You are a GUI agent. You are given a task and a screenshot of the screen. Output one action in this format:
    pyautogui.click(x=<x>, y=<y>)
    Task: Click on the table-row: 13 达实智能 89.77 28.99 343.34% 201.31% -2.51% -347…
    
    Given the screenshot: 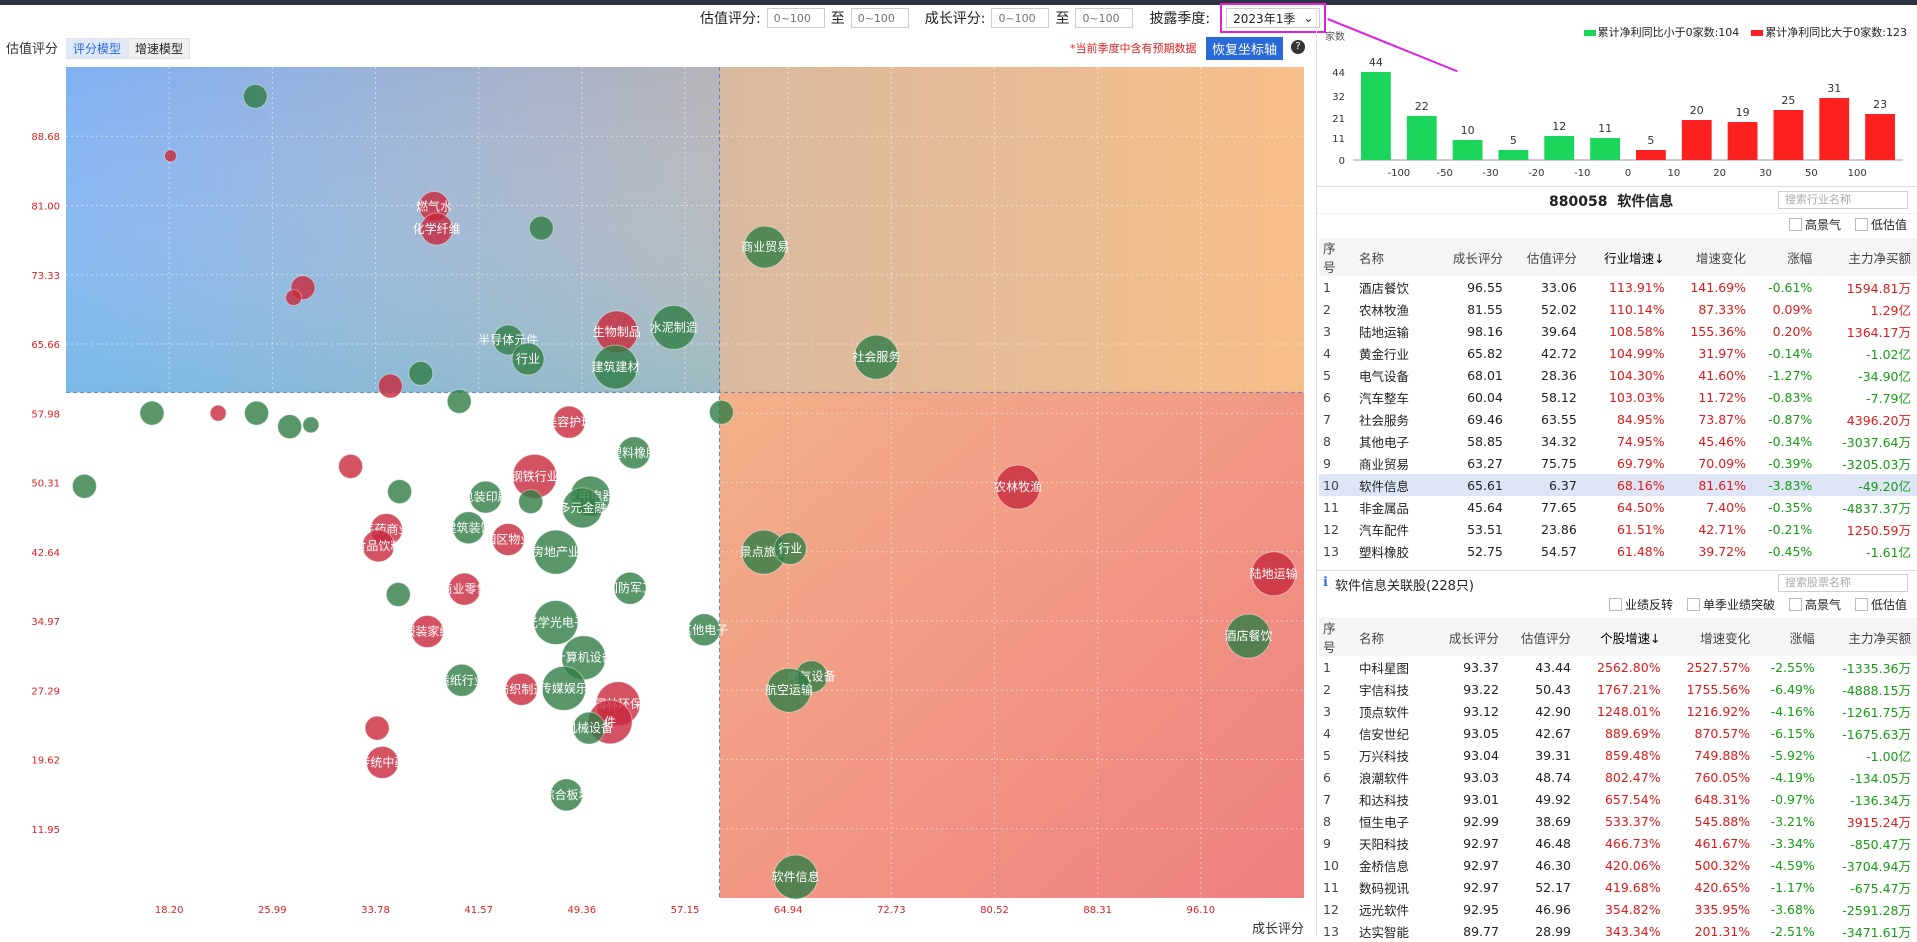 What is the action you would take?
    pyautogui.click(x=1618, y=931)
    